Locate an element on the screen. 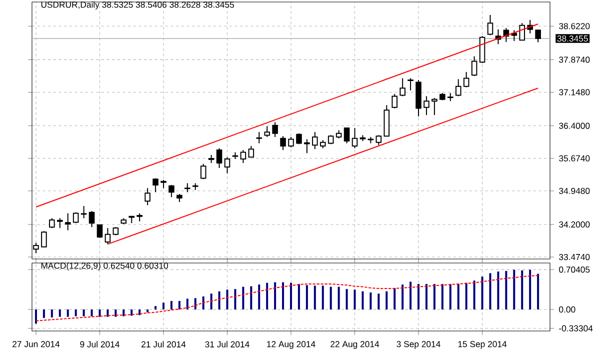 This screenshot has width=600, height=350. x-tick-label: 15 Sep 2014 is located at coordinates (482, 345).